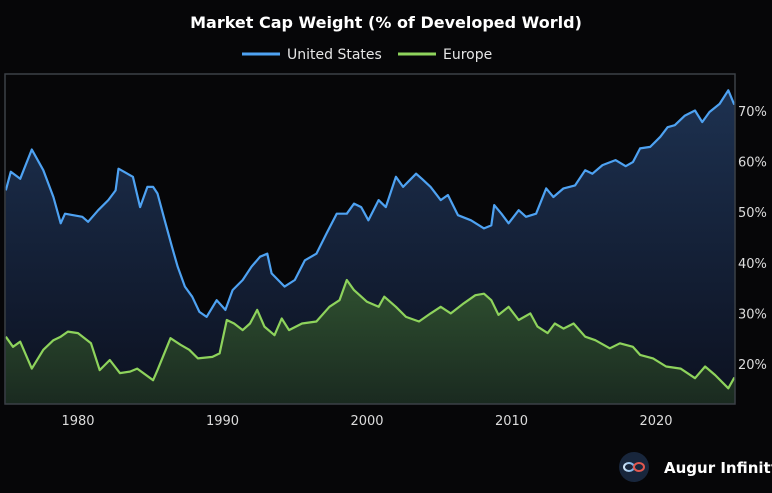  What do you see at coordinates (634, 467) in the screenshot?
I see `infinity-icon` at bounding box center [634, 467].